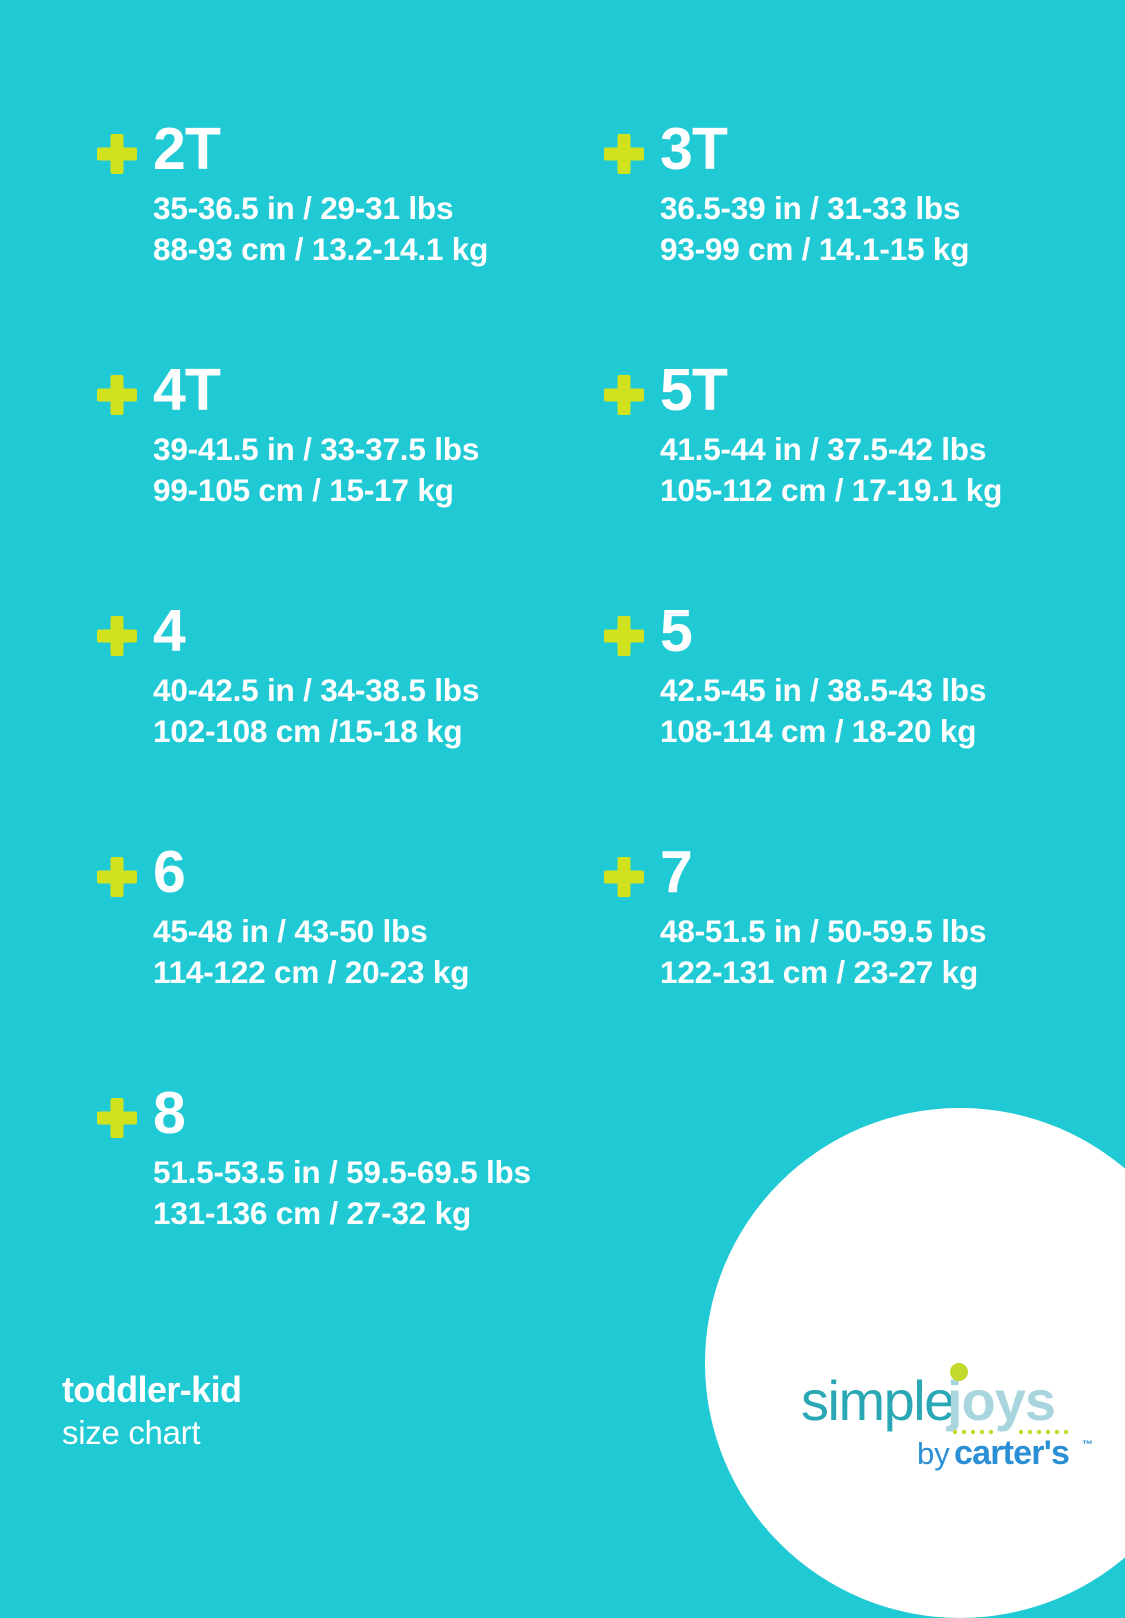 The image size is (1125, 1618). I want to click on size-imperial: 41.5-44 in / 37.5-42 lbs, so click(823, 449).